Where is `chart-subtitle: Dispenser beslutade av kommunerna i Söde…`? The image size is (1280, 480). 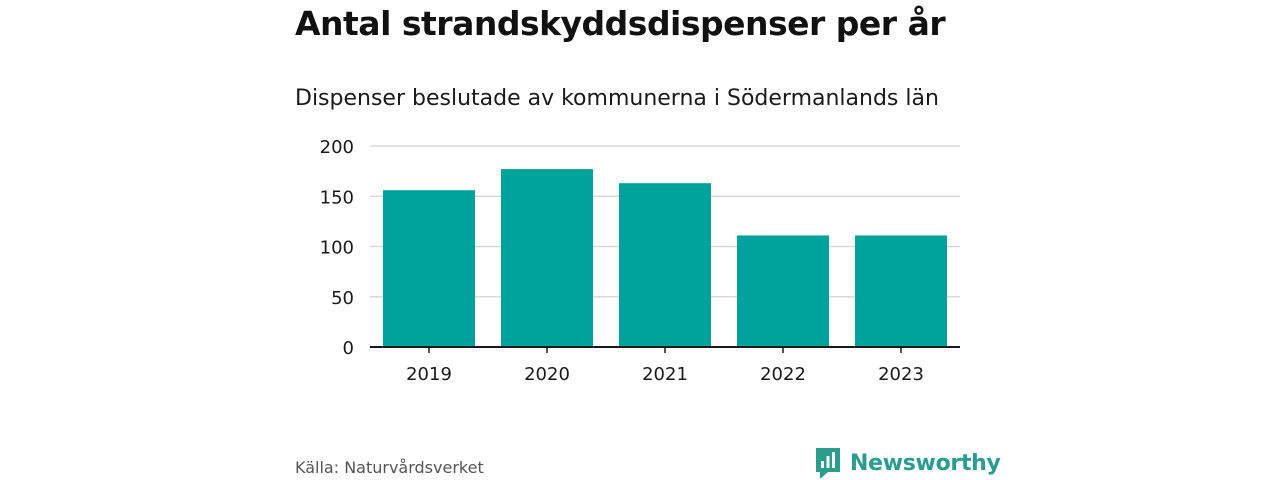 chart-subtitle: Dispenser beslutade av kommunerna i Söde… is located at coordinates (617, 98).